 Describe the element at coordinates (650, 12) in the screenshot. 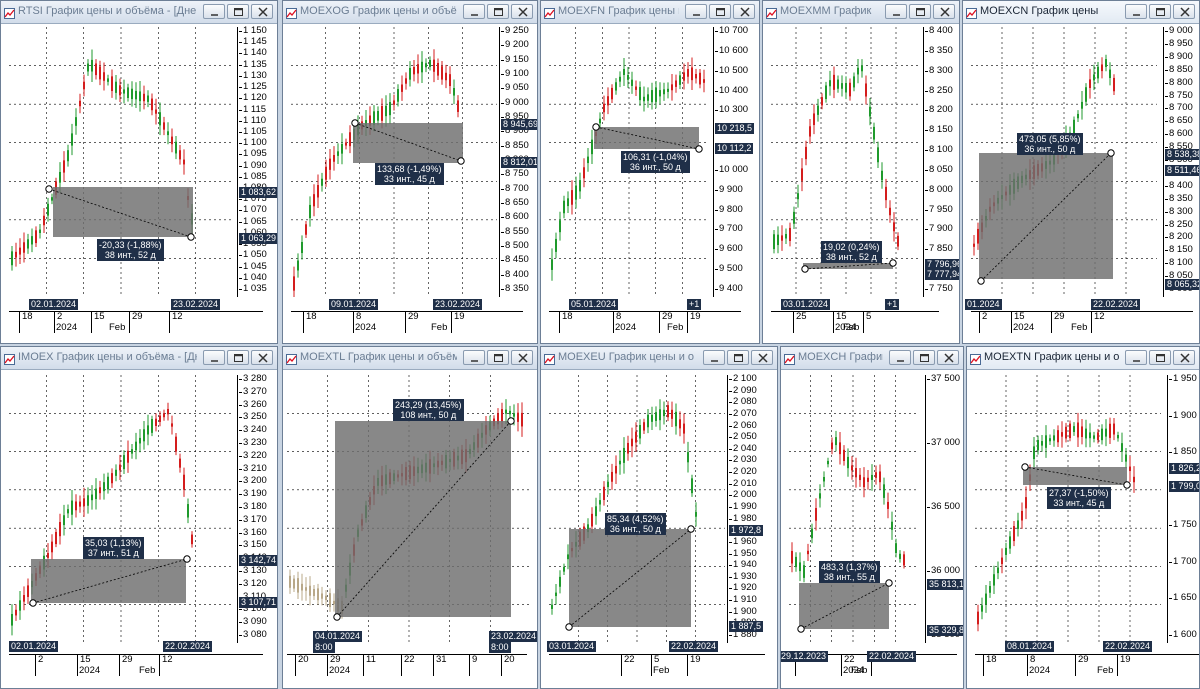

I see `window-titlebar: MOEXFN График цены и о` at that location.